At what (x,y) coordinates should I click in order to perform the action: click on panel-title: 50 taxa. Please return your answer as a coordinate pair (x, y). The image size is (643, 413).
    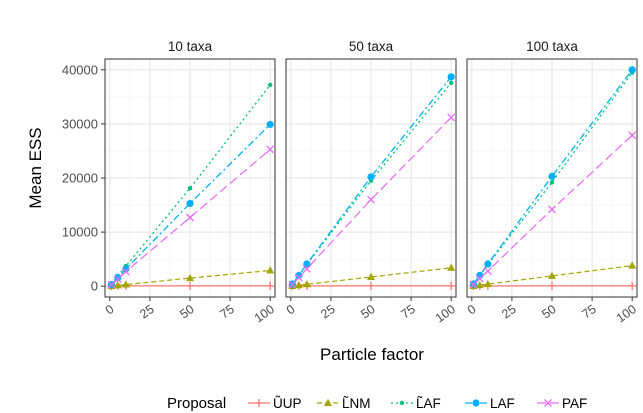
    Looking at the image, I should click on (371, 46).